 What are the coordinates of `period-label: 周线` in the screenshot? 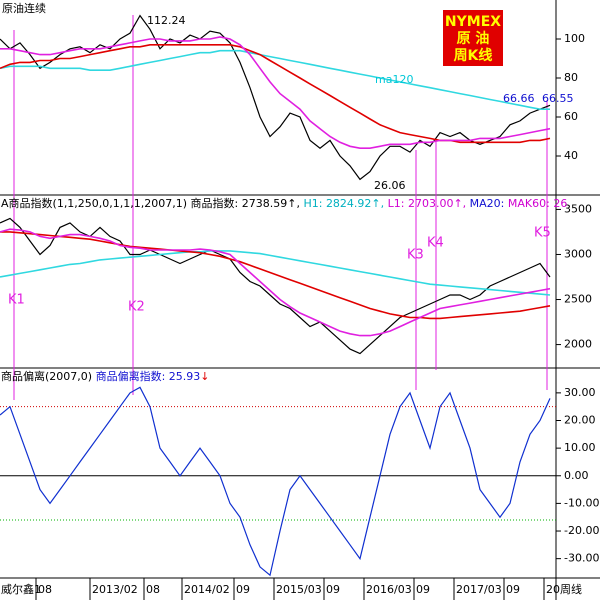 It's located at (571, 589).